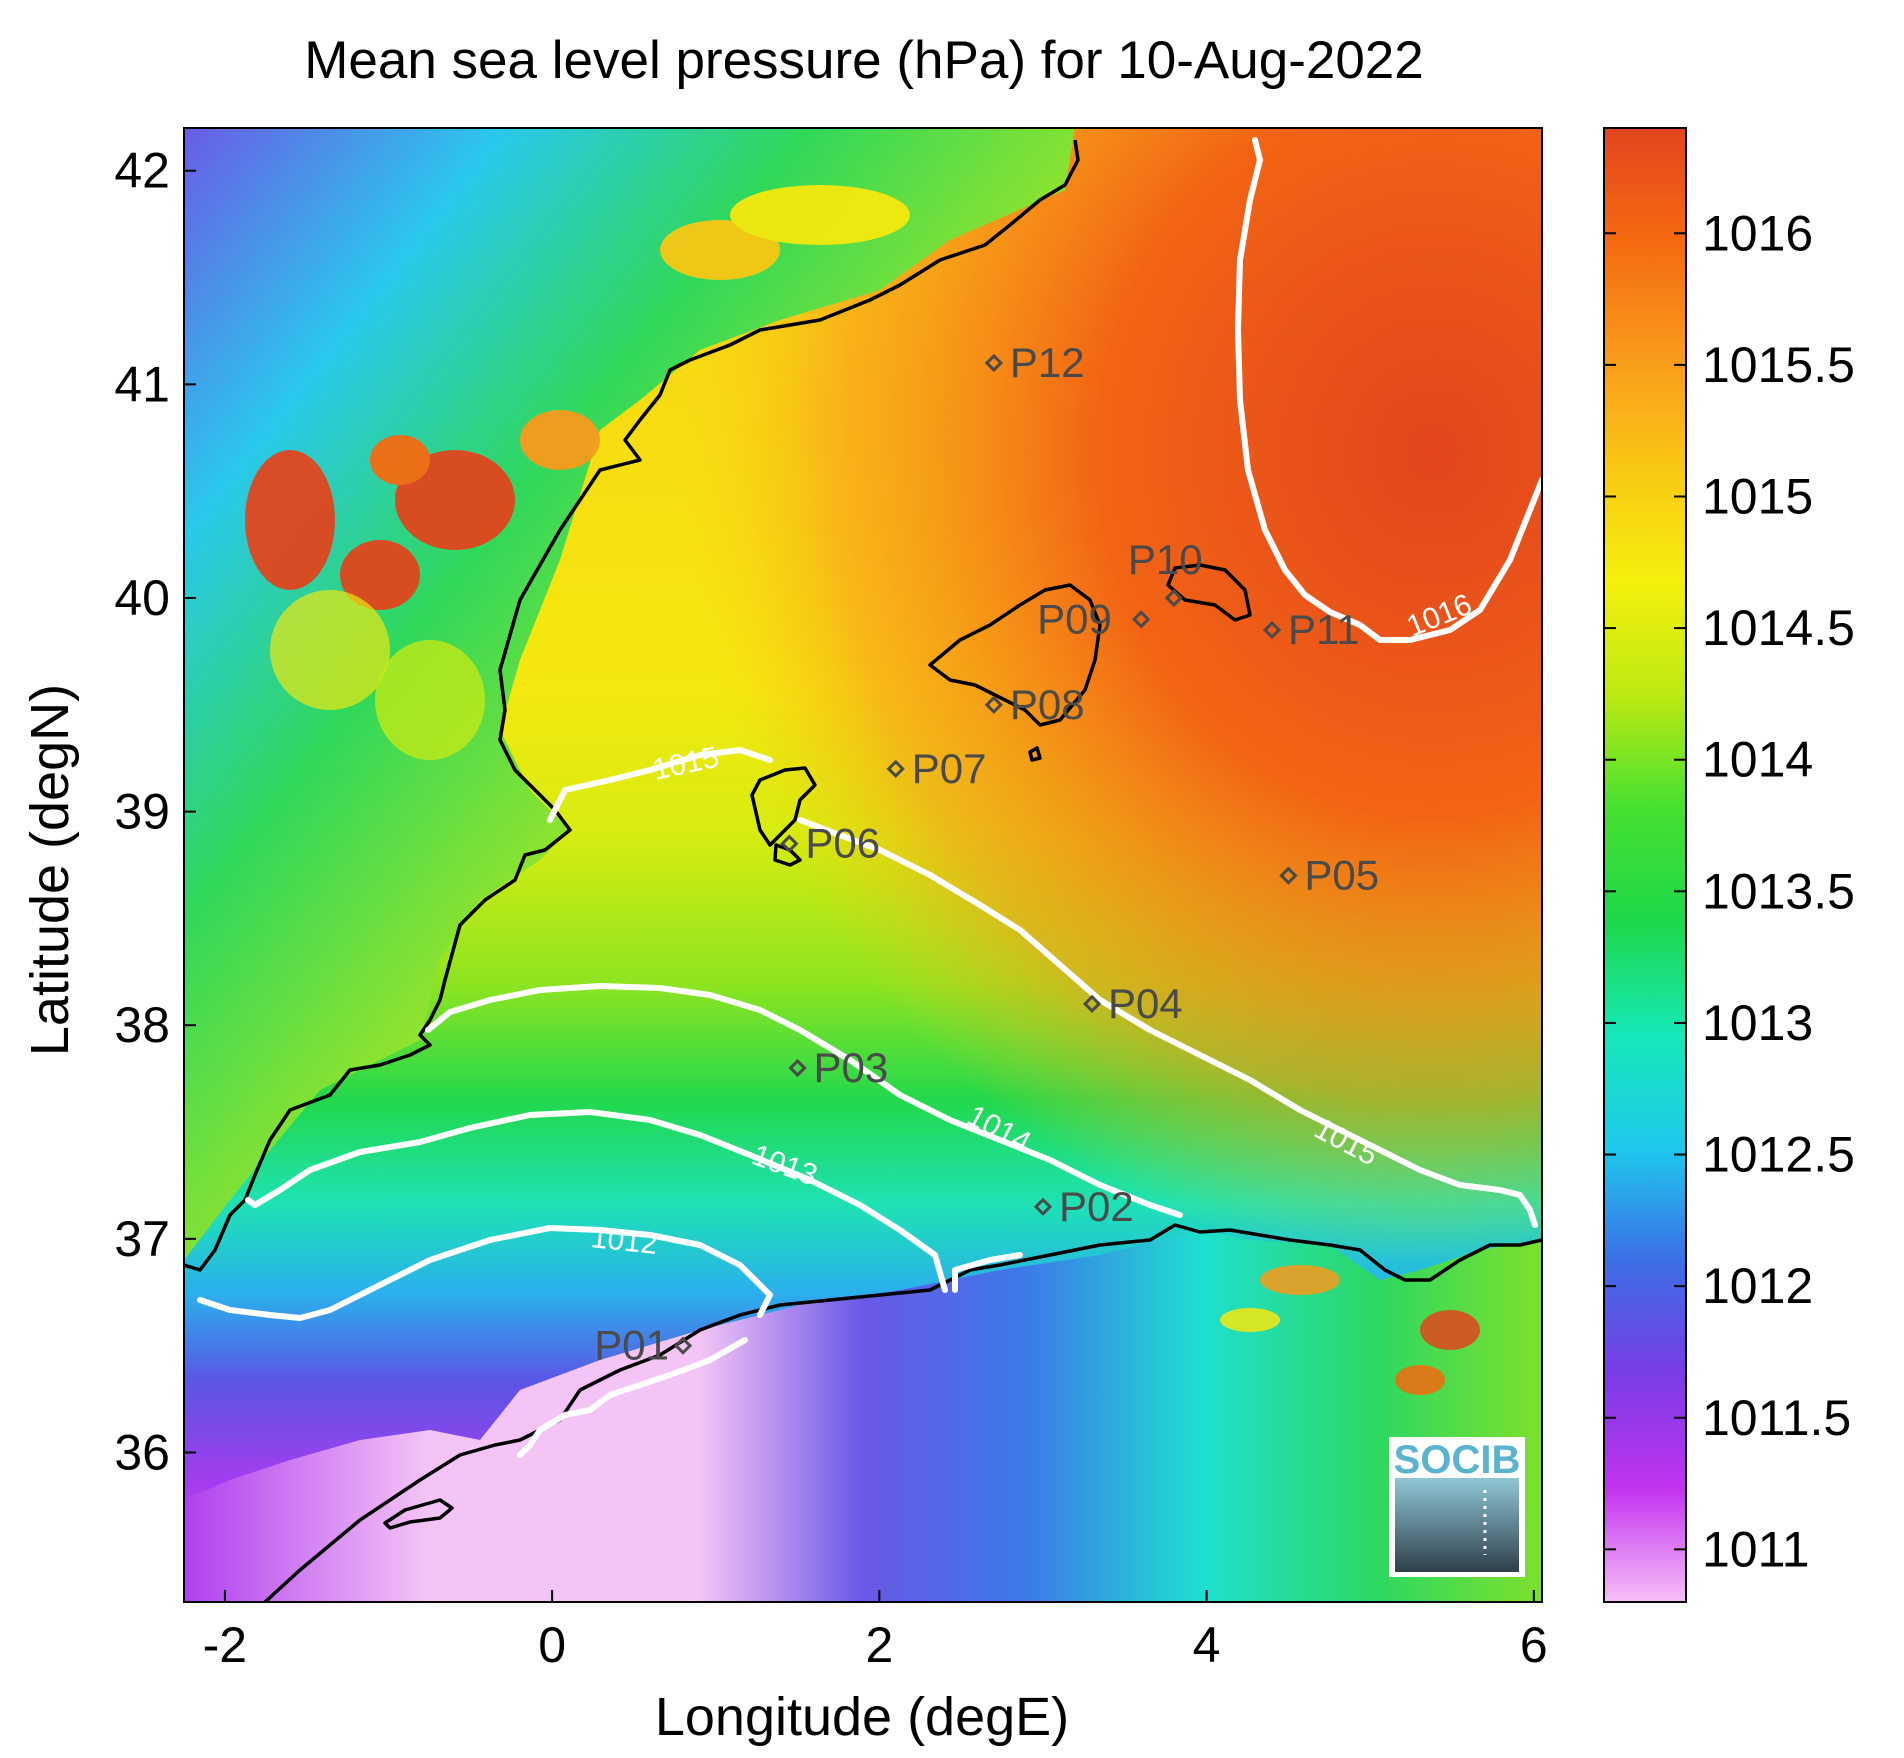 Image resolution: width=1904 pixels, height=1758 pixels. Describe the element at coordinates (577, 472) in the screenshot. I see `iberia-warm-spots` at that location.